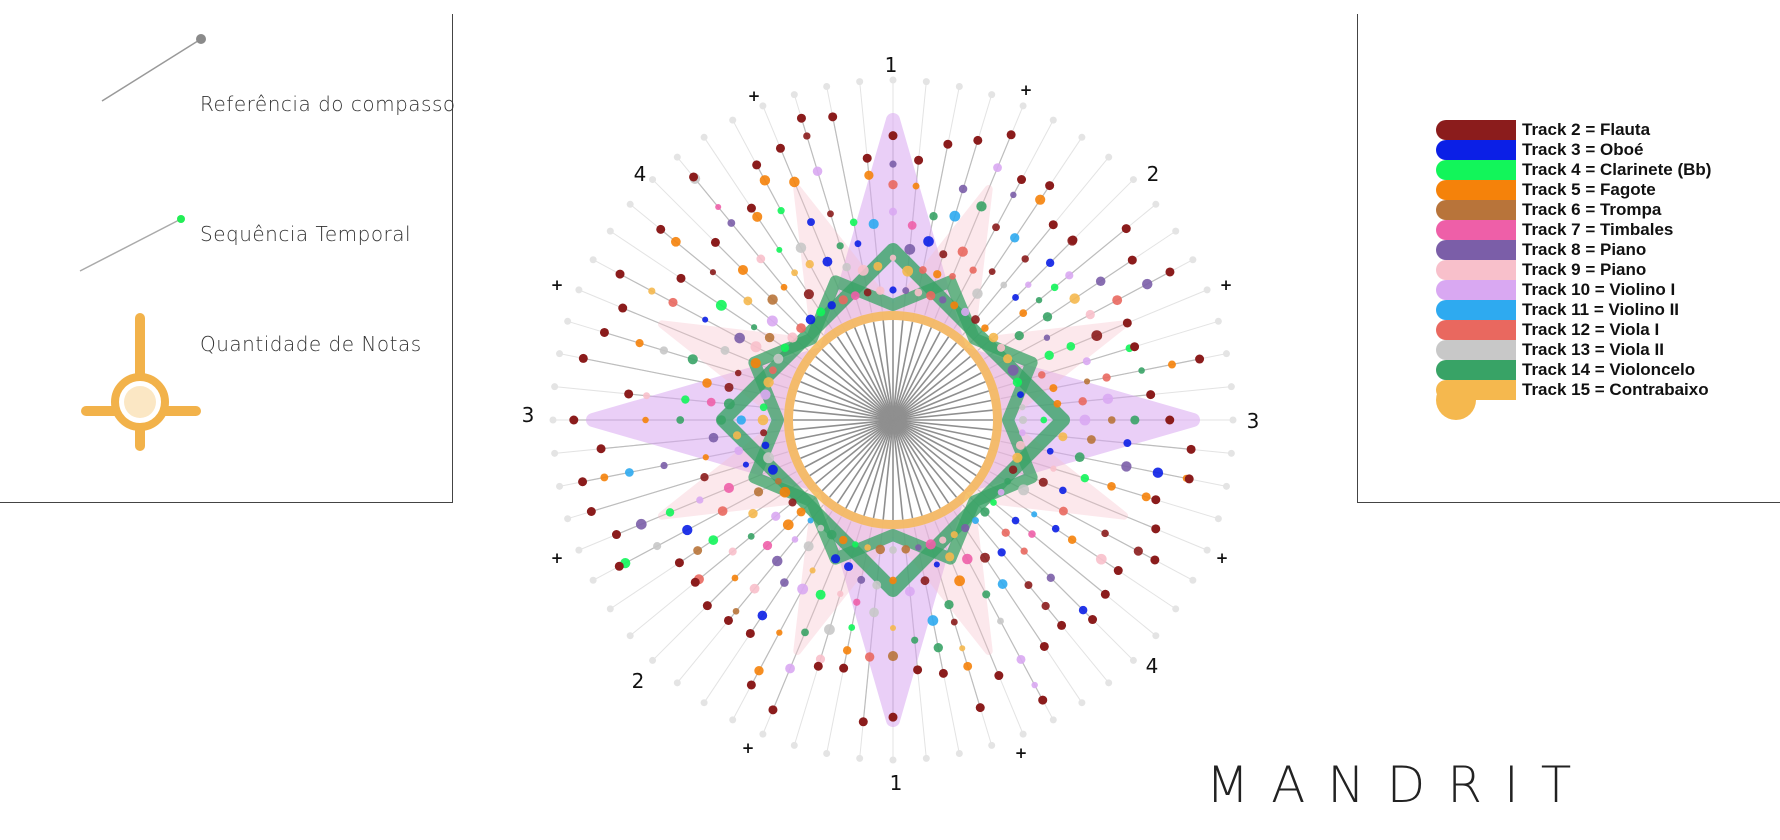 This screenshot has height=840, width=1780. What do you see at coordinates (896, 783) in the screenshot?
I see `beat-label-bottom: 1` at bounding box center [896, 783].